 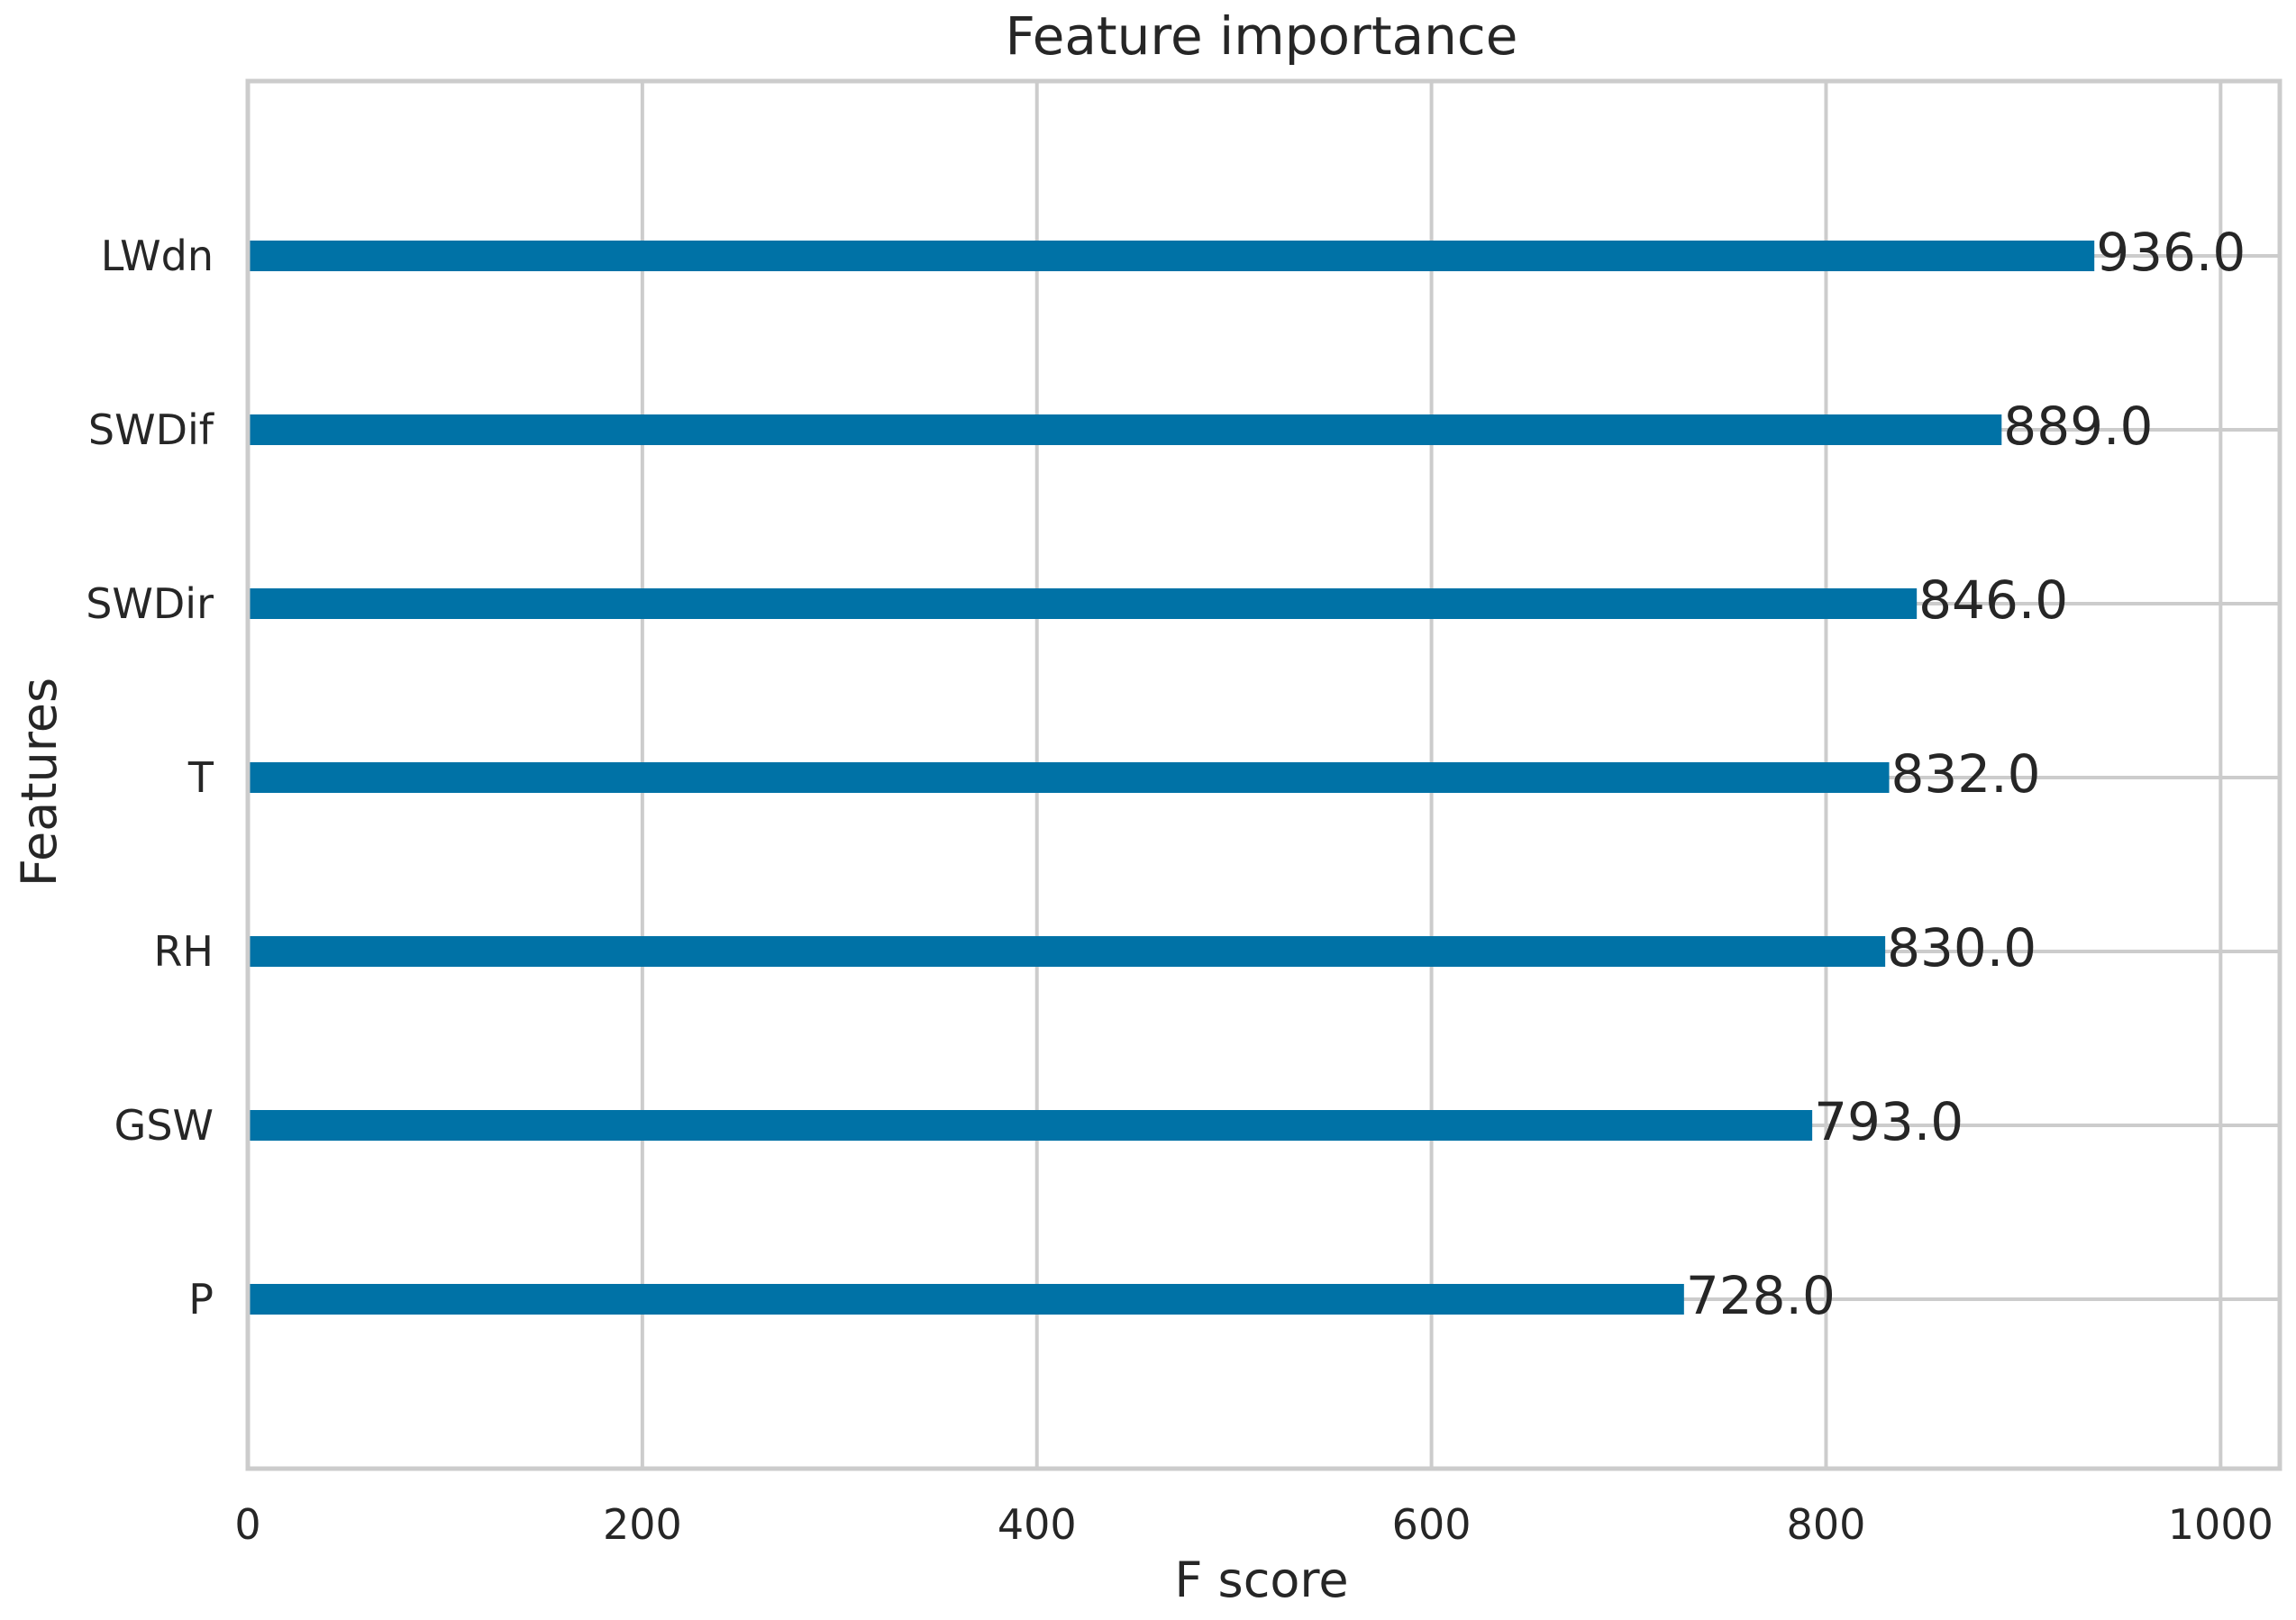 I want to click on value-label-swdif: 889.0, so click(x=2078, y=426).